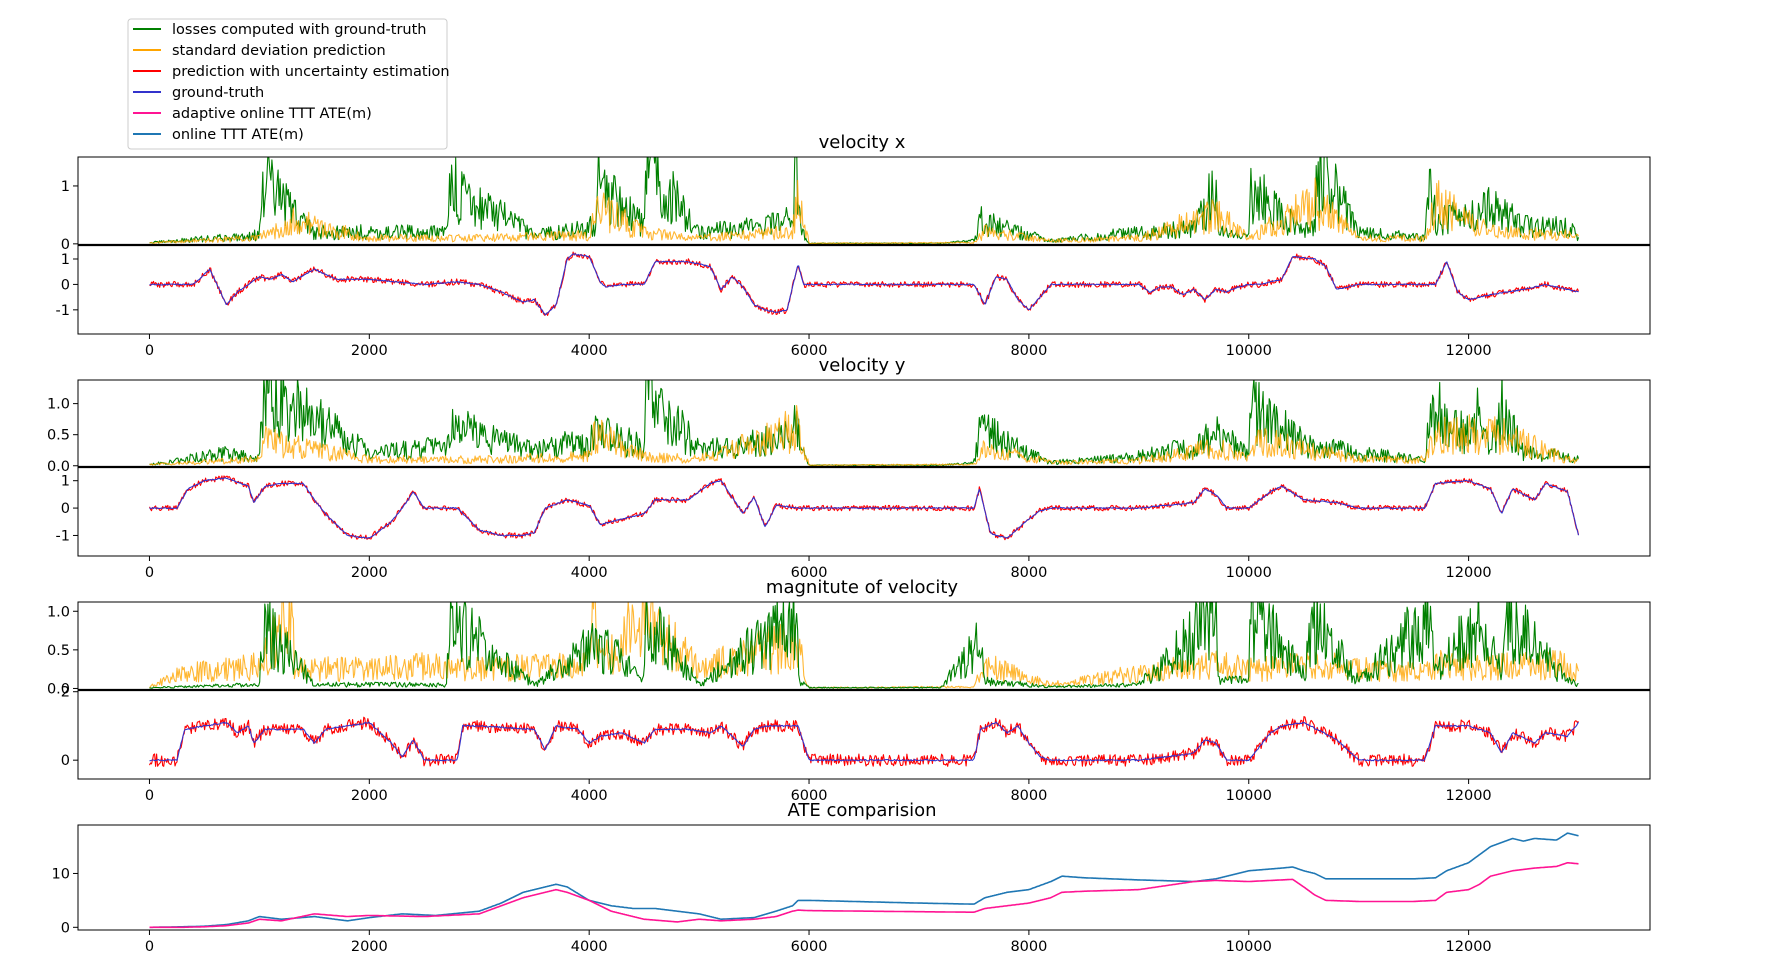  What do you see at coordinates (809, 796) in the screenshot?
I see `chart-2-lower-xtick-label-3: 6000` at bounding box center [809, 796].